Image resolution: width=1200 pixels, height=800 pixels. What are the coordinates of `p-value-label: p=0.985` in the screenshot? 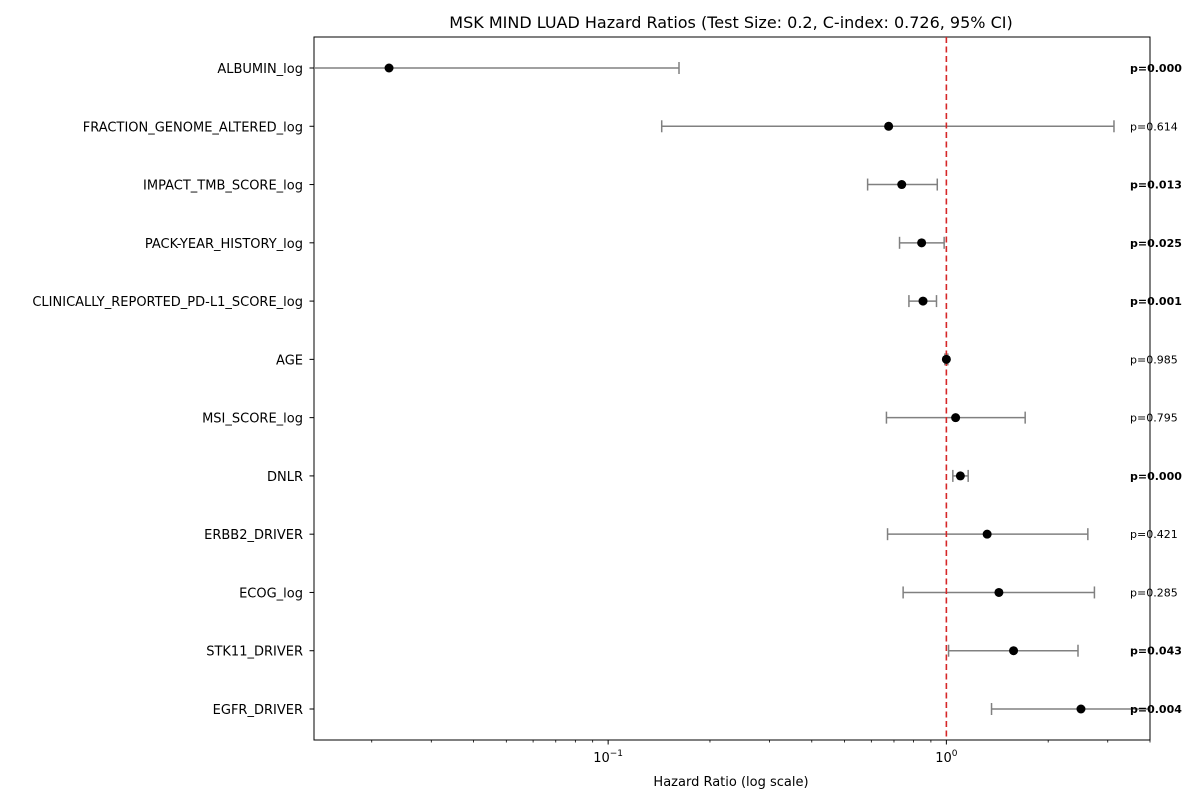 It's located at (1154, 359).